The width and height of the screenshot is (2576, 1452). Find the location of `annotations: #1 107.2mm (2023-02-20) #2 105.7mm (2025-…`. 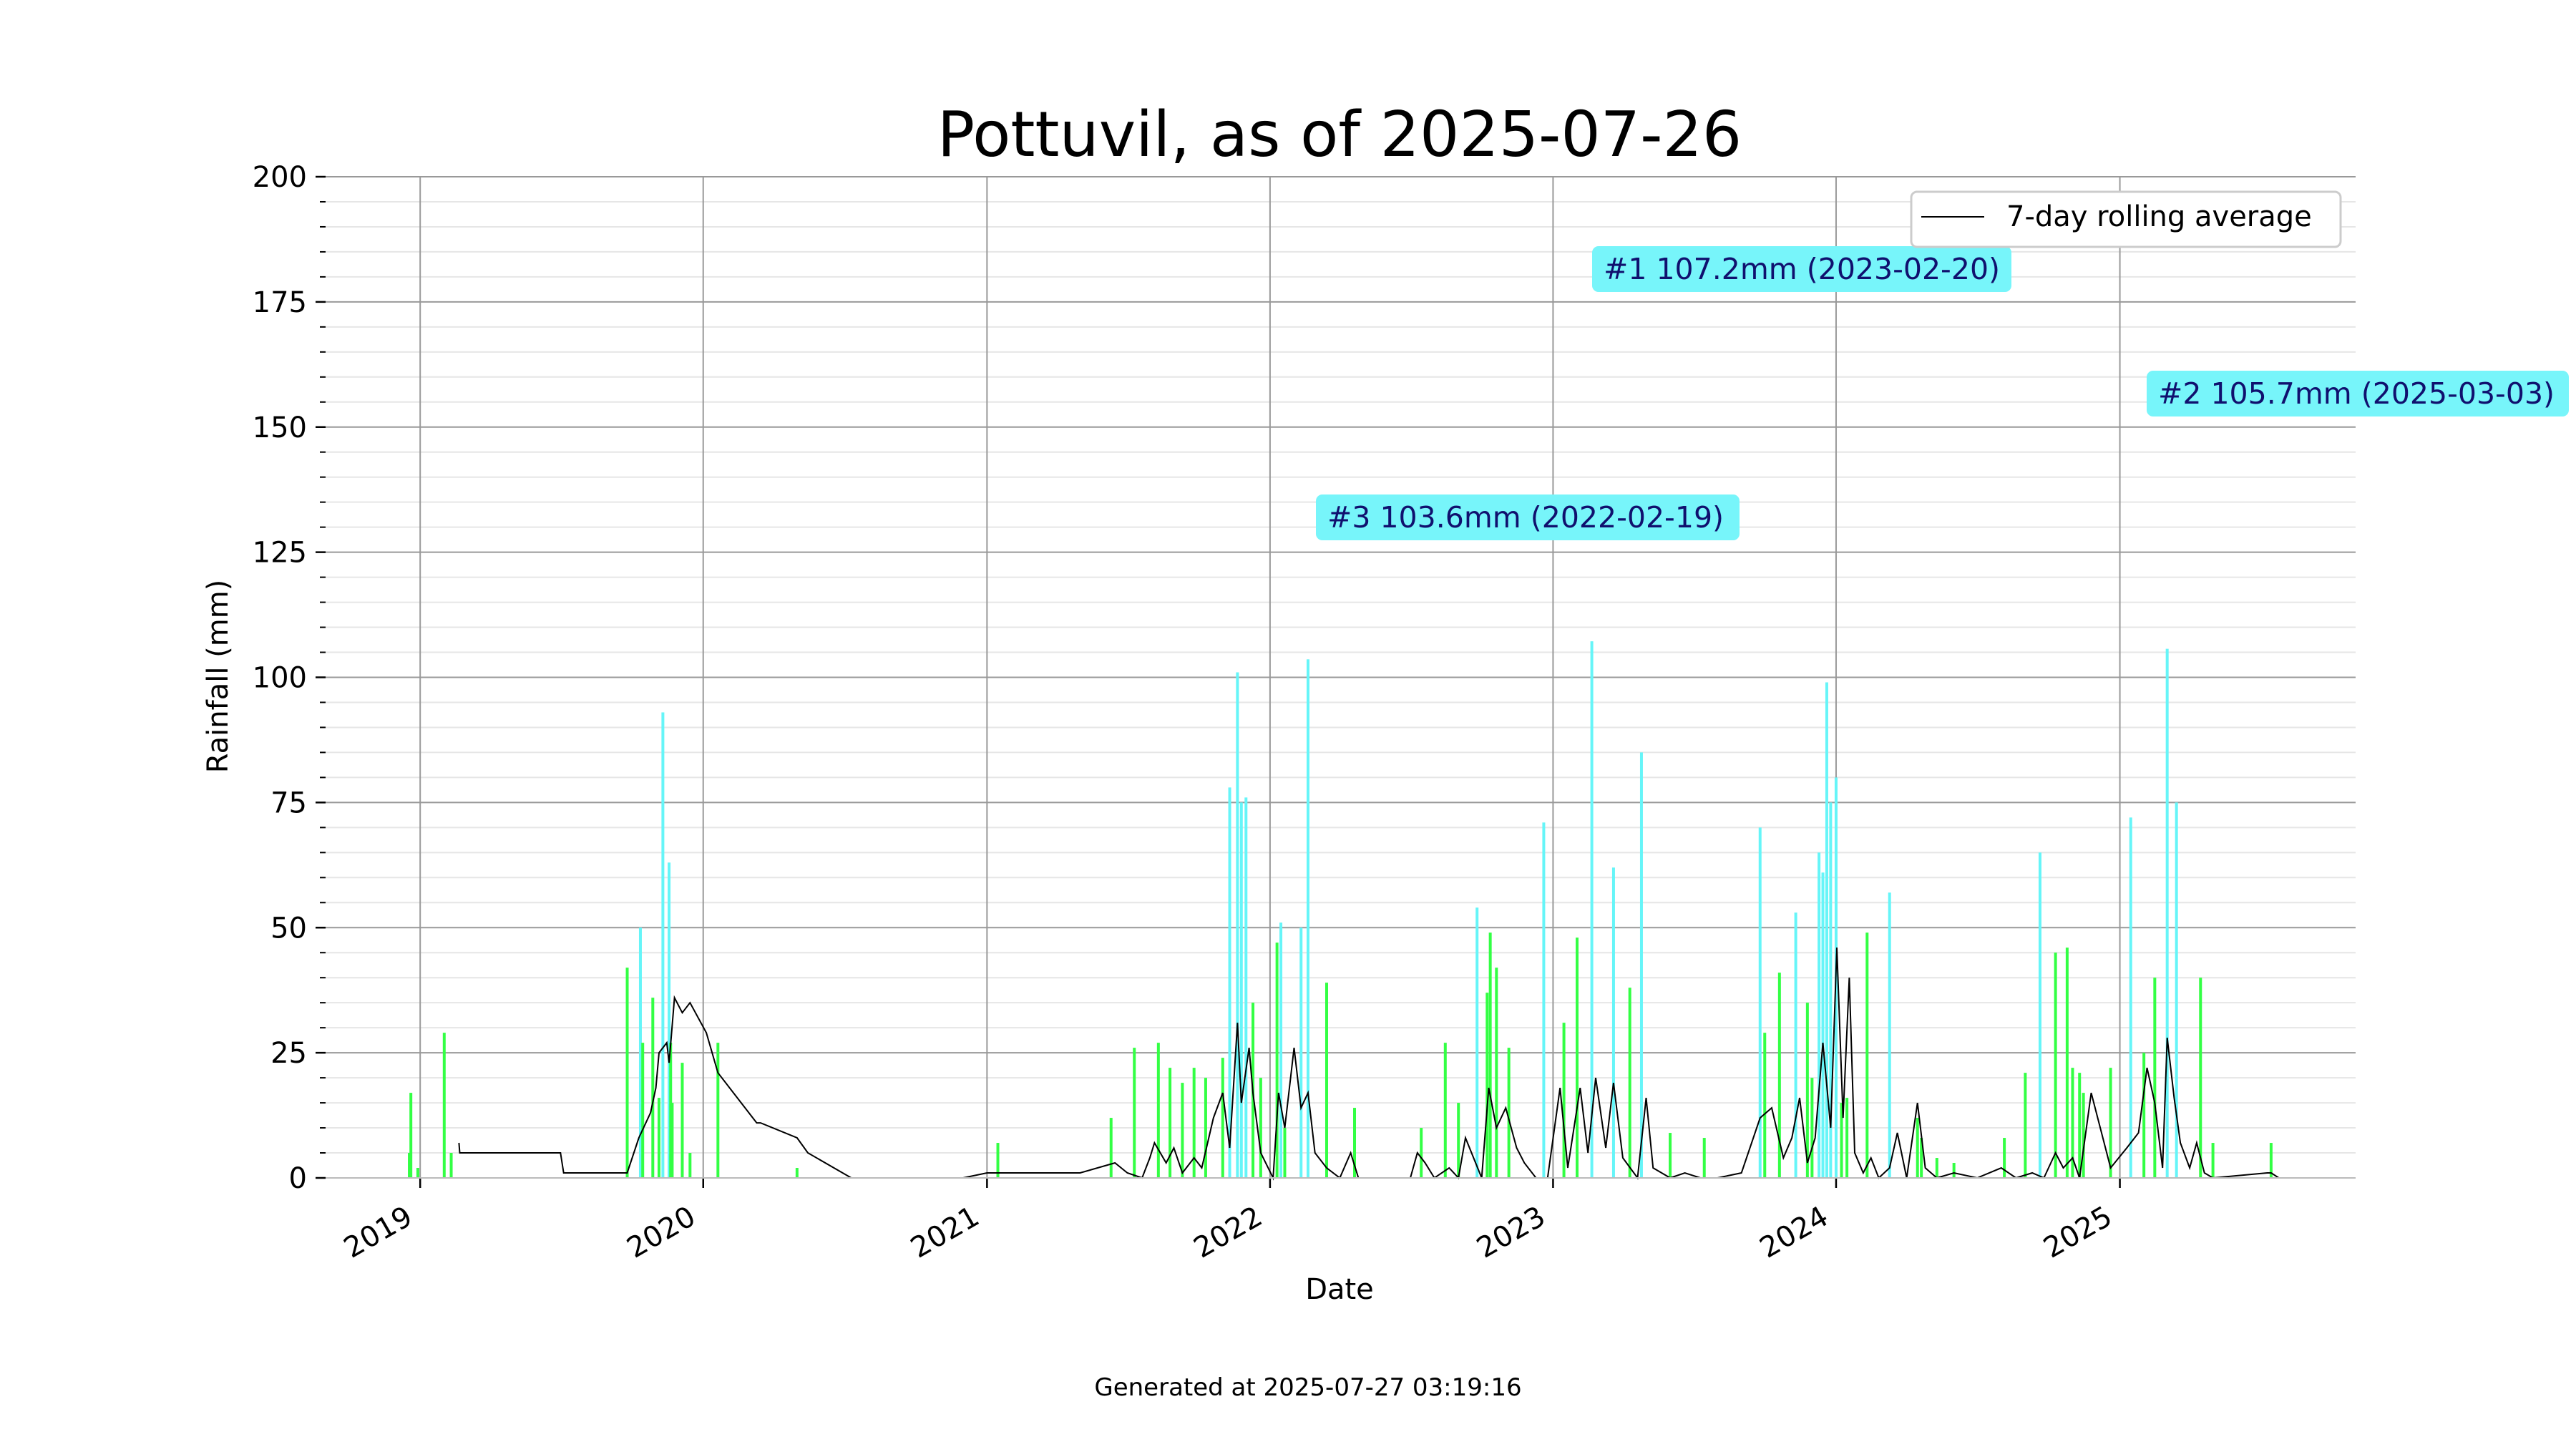

annotations: #1 107.2mm (2023-02-20) #2 105.7mm (2025-… is located at coordinates (1942, 393).